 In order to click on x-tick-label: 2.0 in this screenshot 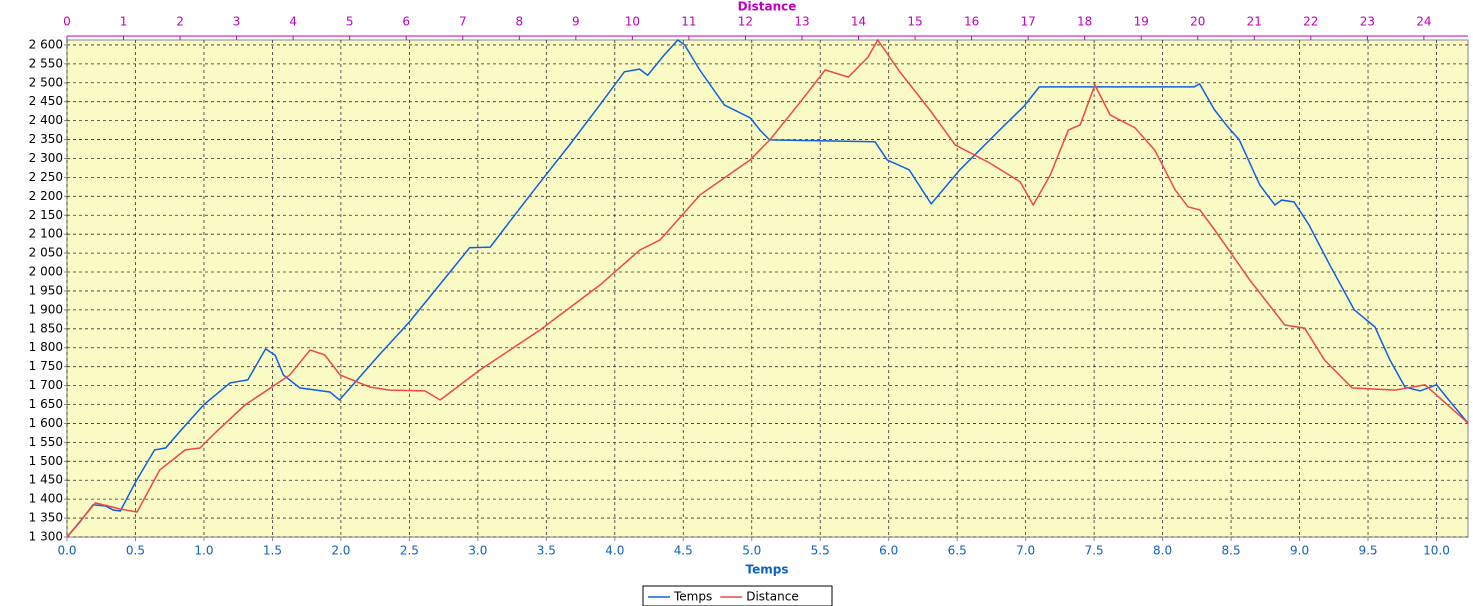, I will do `click(340, 551)`.